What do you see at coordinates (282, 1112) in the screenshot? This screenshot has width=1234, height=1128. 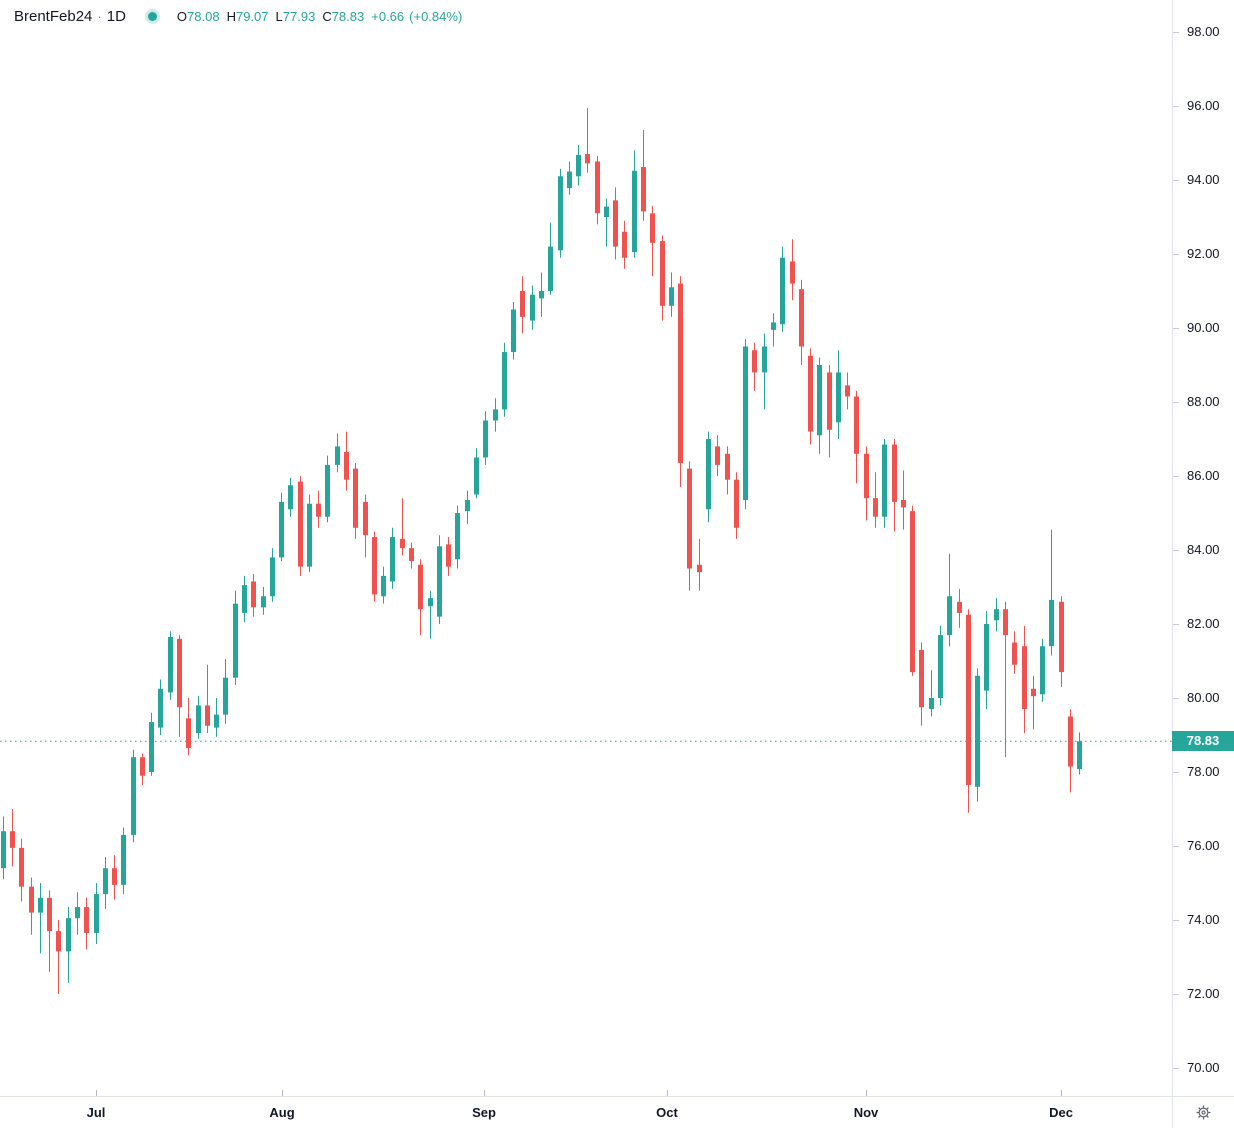 I see `time-tick-label: Aug` at bounding box center [282, 1112].